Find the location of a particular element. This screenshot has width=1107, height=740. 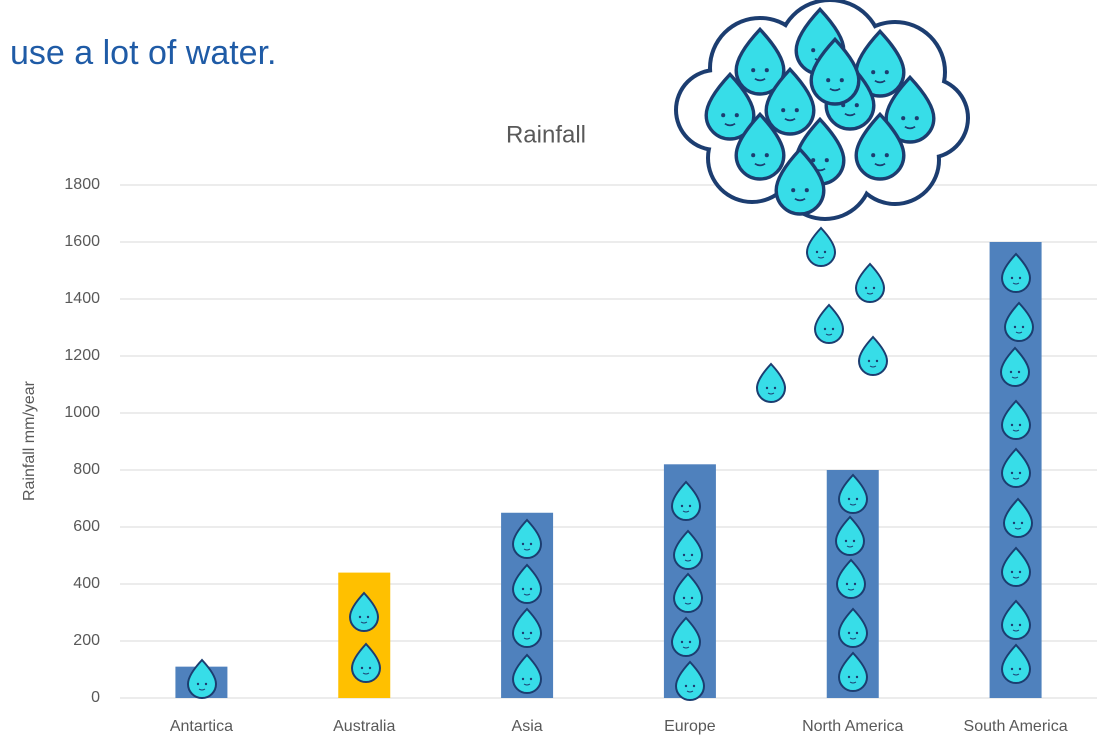

y-tick-label: 1400 is located at coordinates (82, 298).